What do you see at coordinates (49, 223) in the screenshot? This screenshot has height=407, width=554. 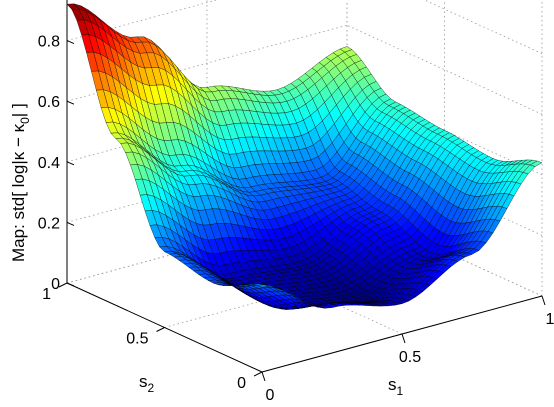 I see `z-tick-label: 0.2` at bounding box center [49, 223].